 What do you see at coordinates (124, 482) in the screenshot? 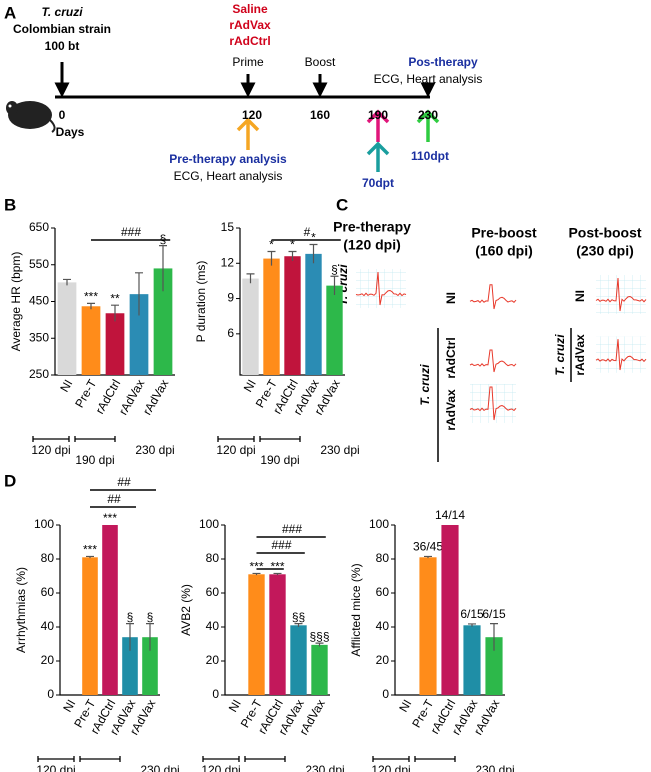
I see `comparison-label: ##` at bounding box center [124, 482].